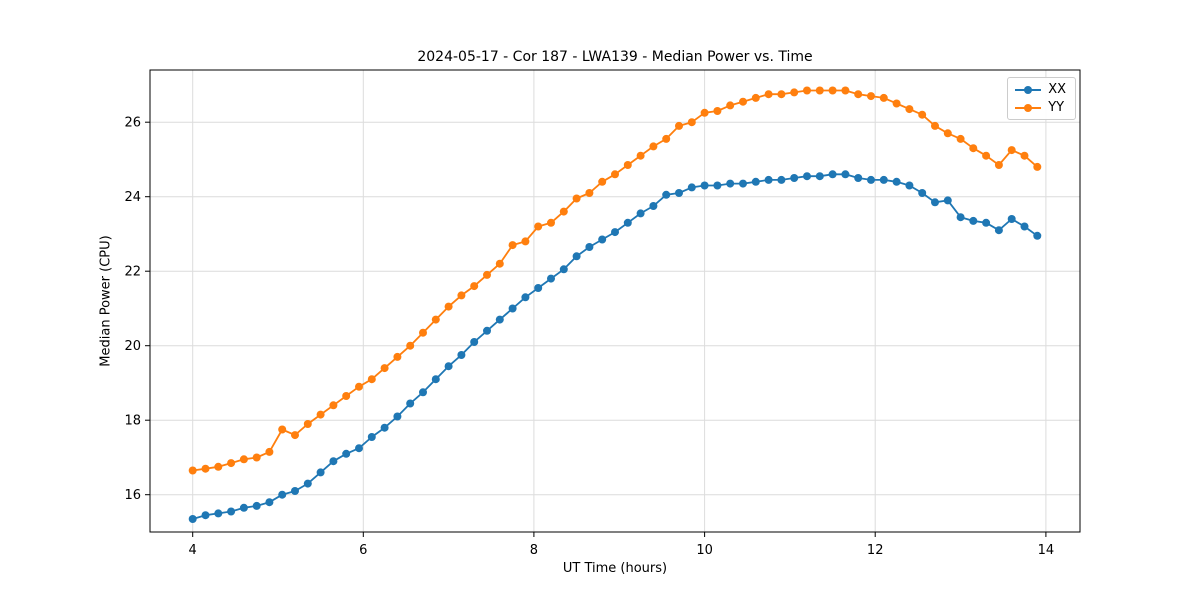 The image size is (1200, 600). I want to click on legend-marker-icon-xx, so click(1028, 89).